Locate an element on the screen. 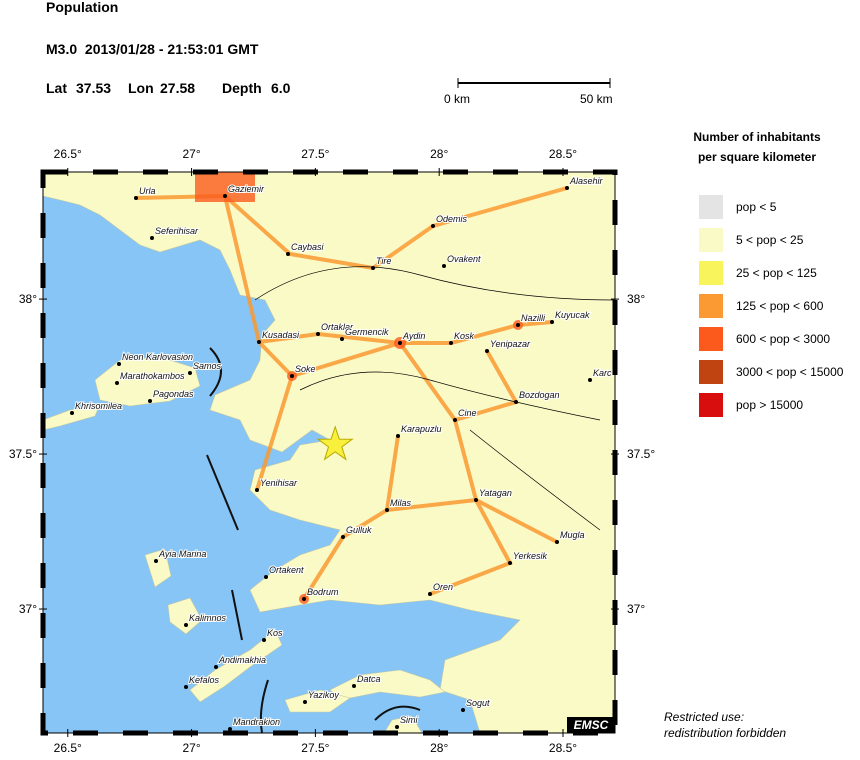 The width and height of the screenshot is (860, 760). lon-tick-label: 27° is located at coordinates (191, 154).